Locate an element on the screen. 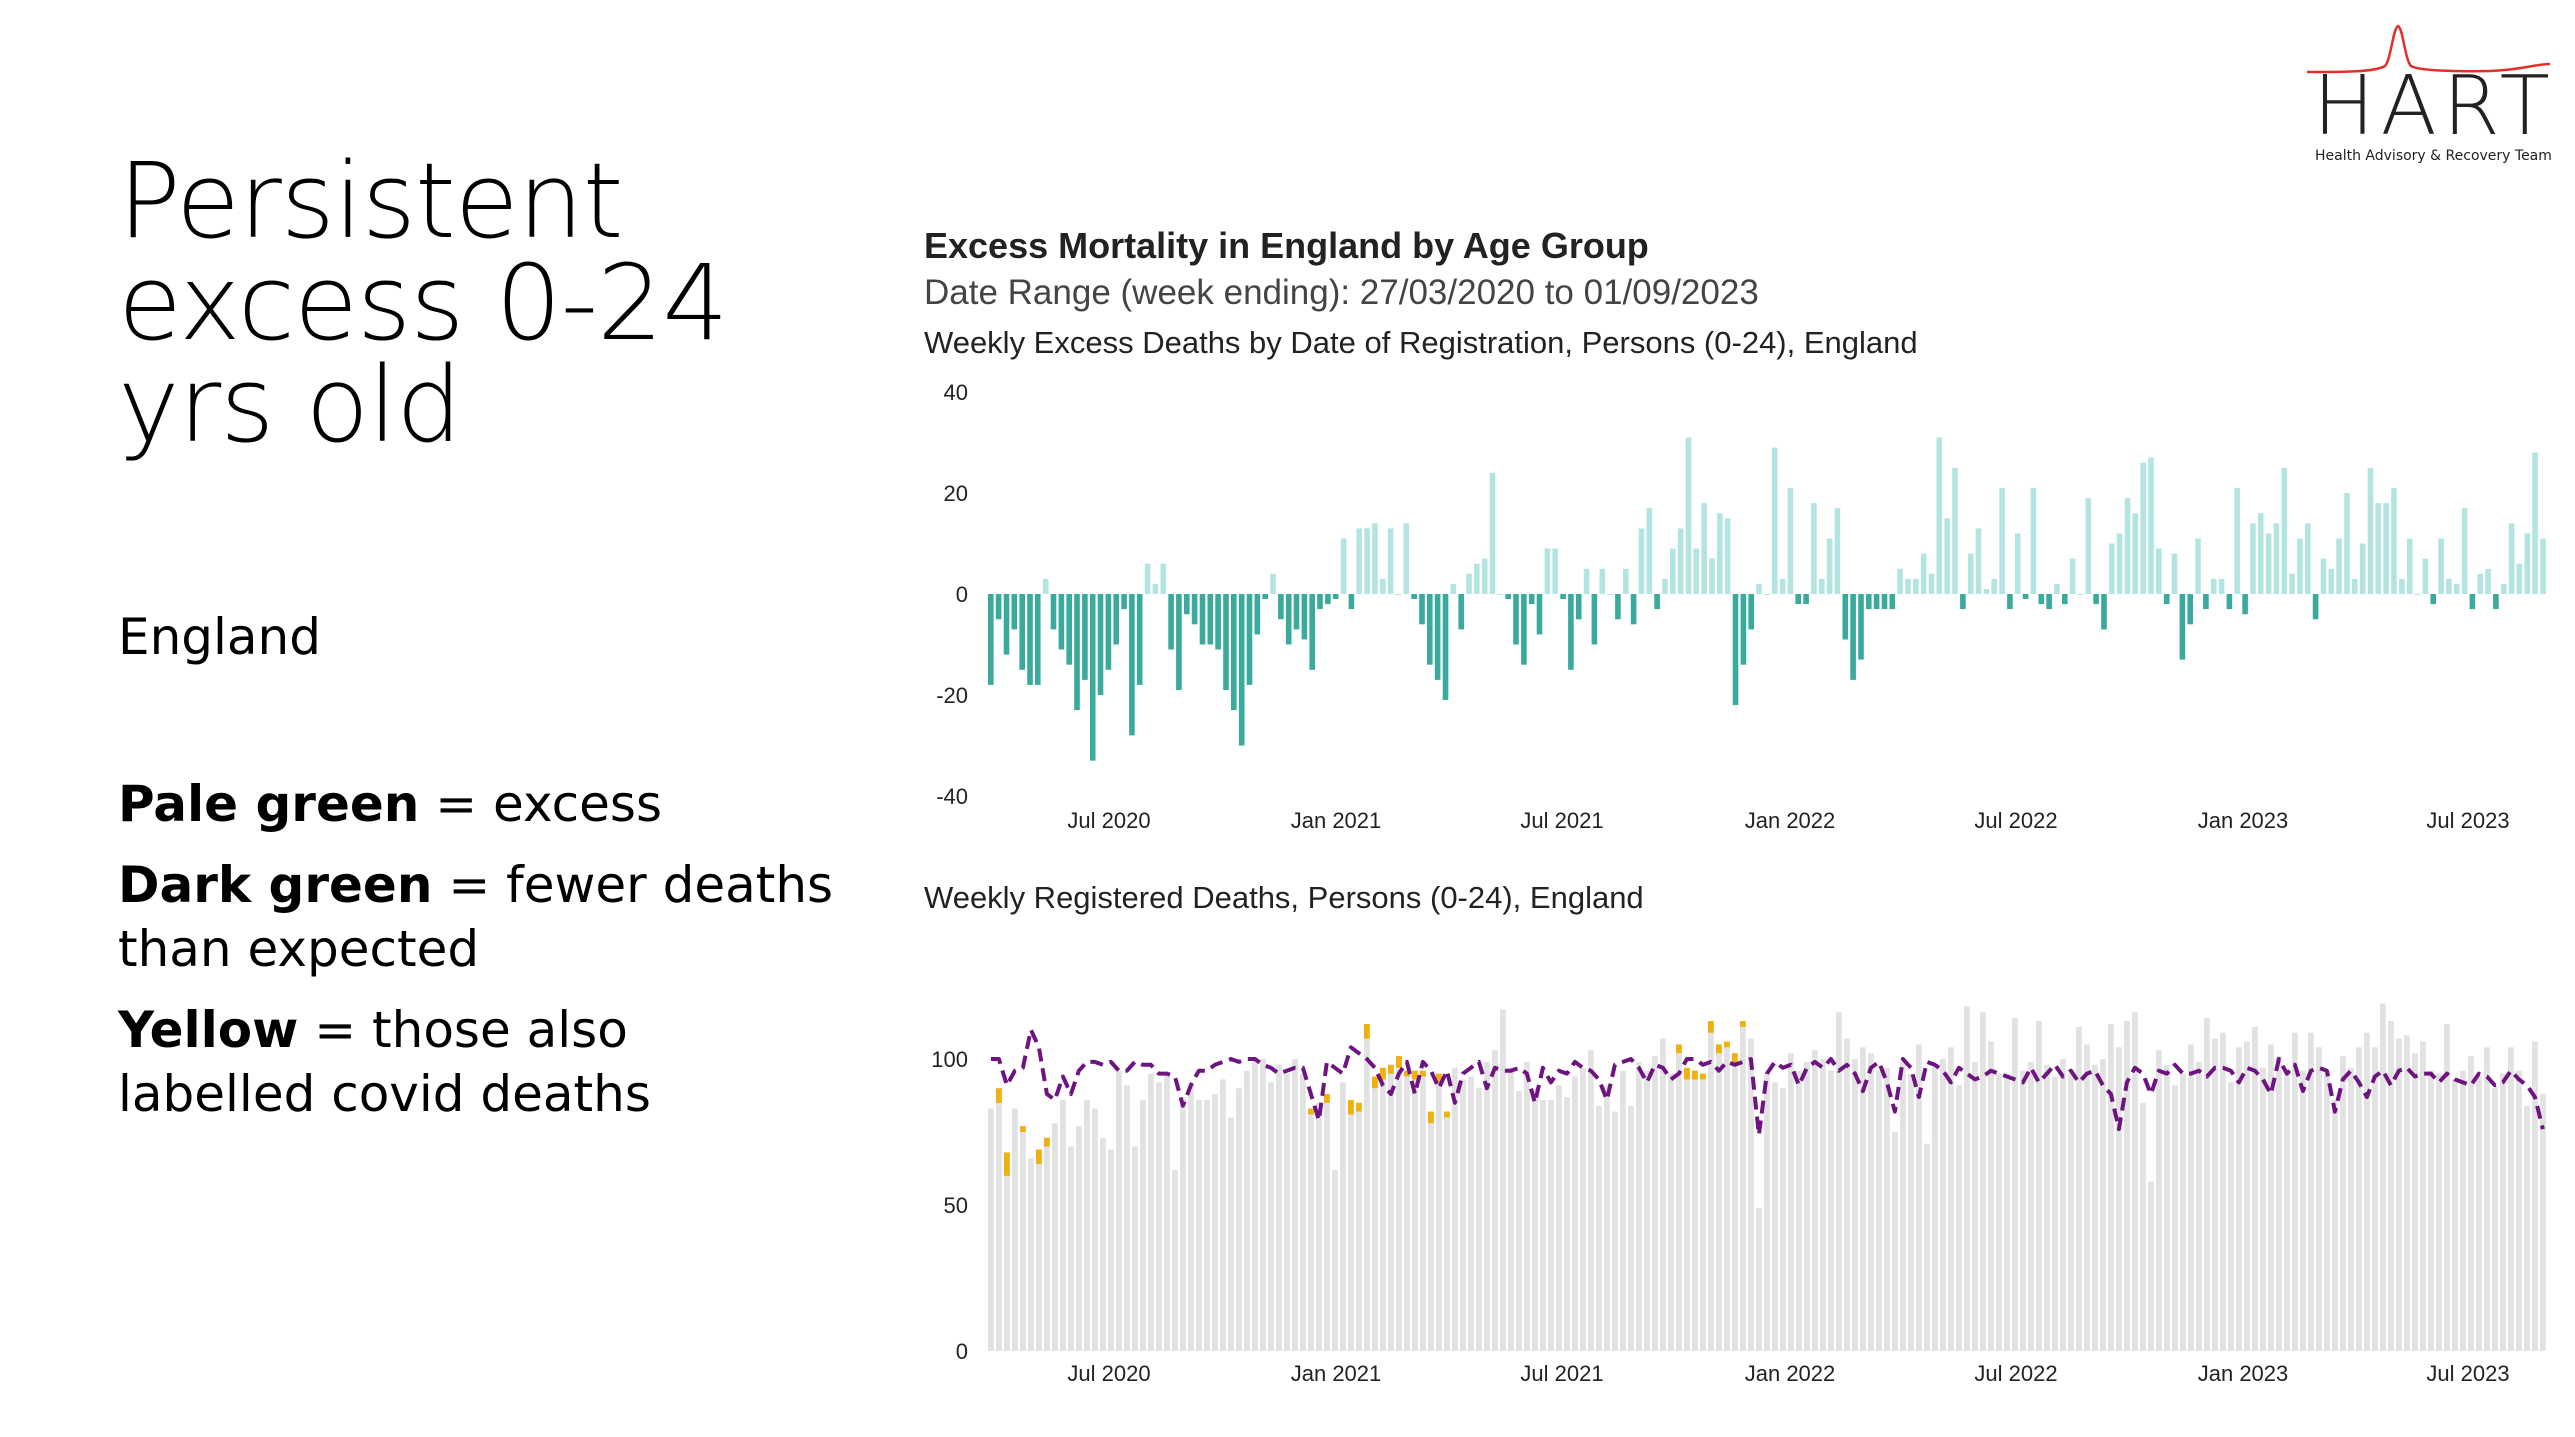 This screenshot has width=2575, height=1437. note-text: = those also labelled covid deaths is located at coordinates (384, 1062).